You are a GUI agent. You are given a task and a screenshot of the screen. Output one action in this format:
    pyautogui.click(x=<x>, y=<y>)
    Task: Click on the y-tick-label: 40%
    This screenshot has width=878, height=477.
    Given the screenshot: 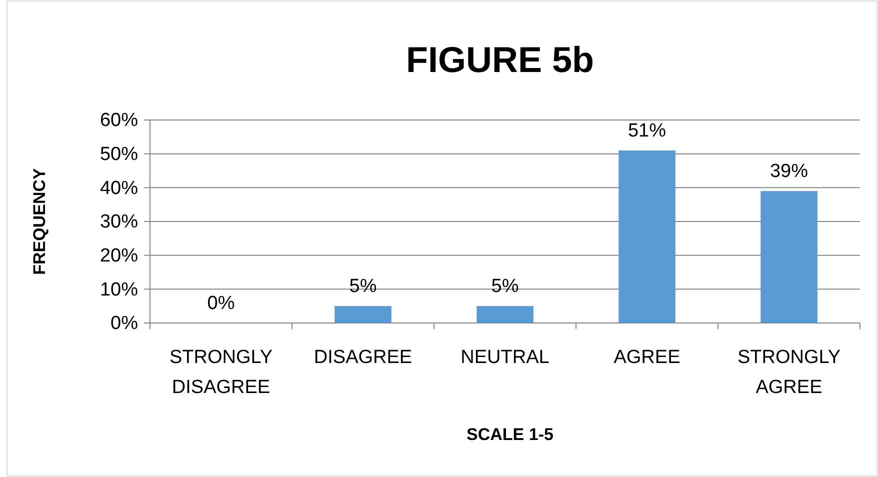 What is the action you would take?
    pyautogui.click(x=119, y=188)
    